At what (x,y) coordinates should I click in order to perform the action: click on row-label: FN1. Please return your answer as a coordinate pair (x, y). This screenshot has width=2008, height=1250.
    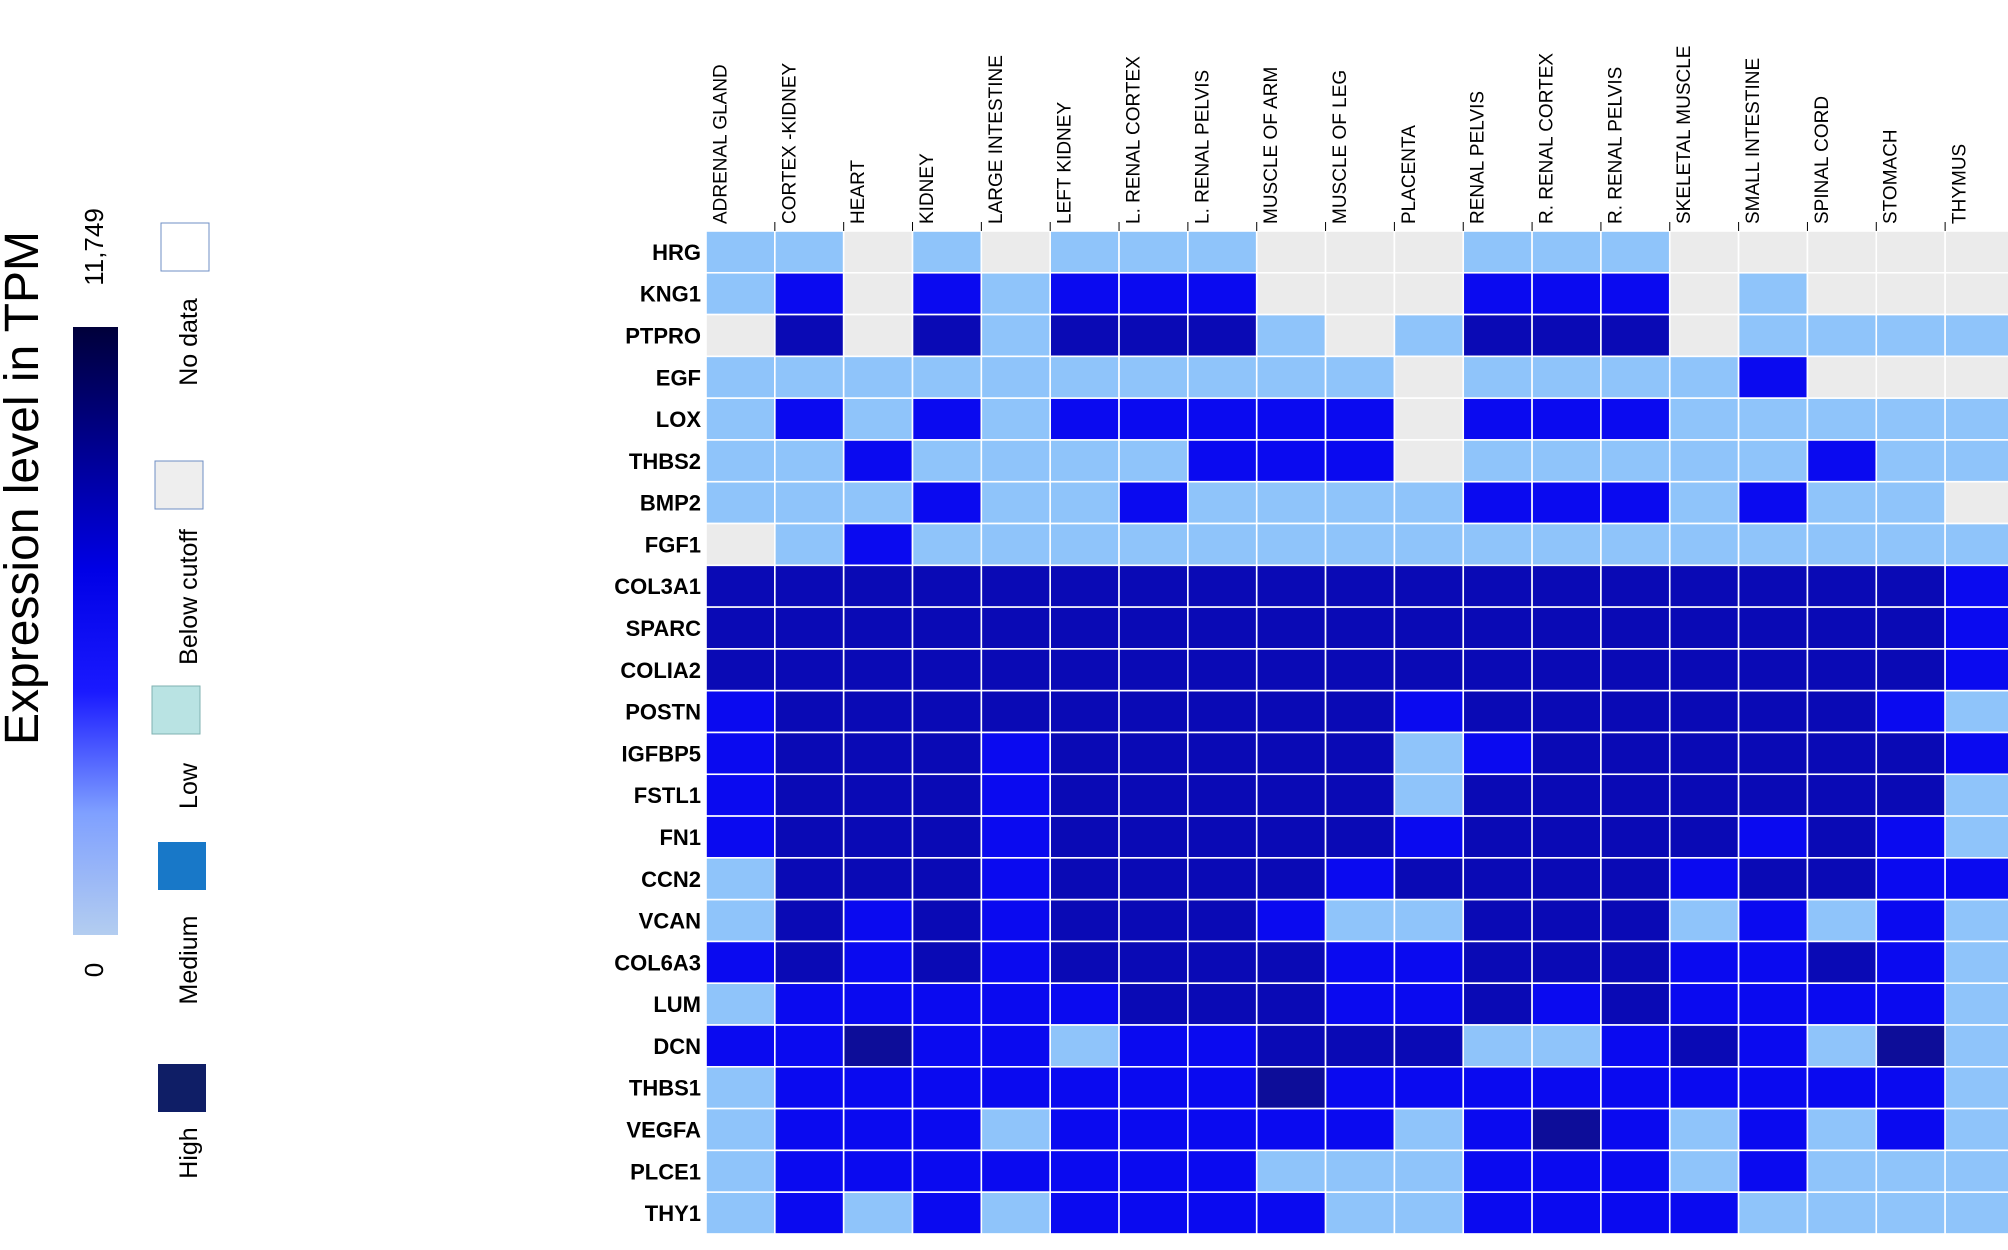
    Looking at the image, I should click on (680, 837).